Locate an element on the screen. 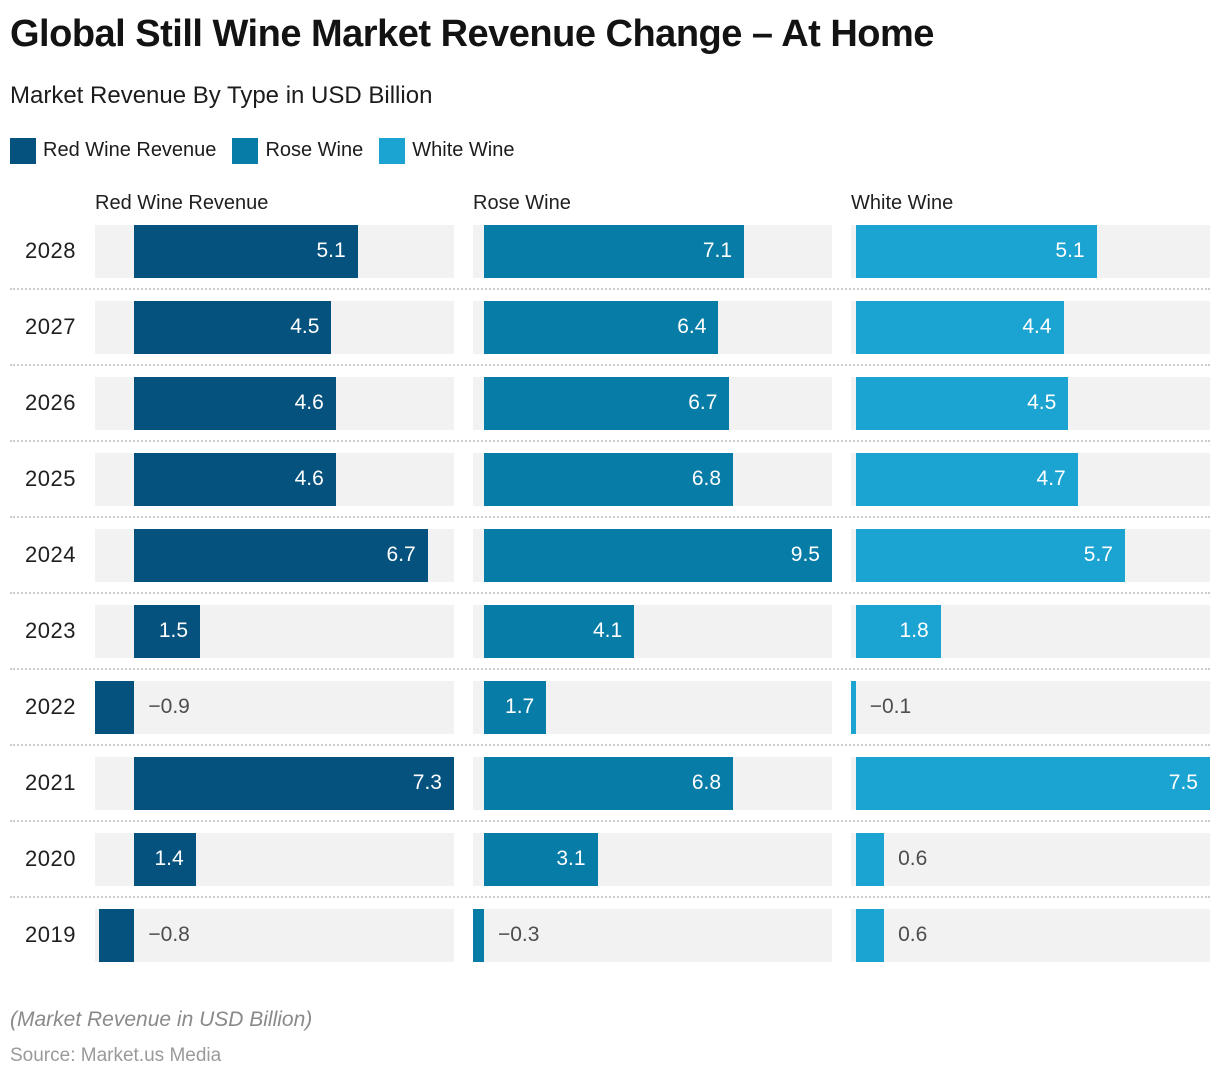  bar-track-red-wine-revenue: 4.5 is located at coordinates (274, 327).